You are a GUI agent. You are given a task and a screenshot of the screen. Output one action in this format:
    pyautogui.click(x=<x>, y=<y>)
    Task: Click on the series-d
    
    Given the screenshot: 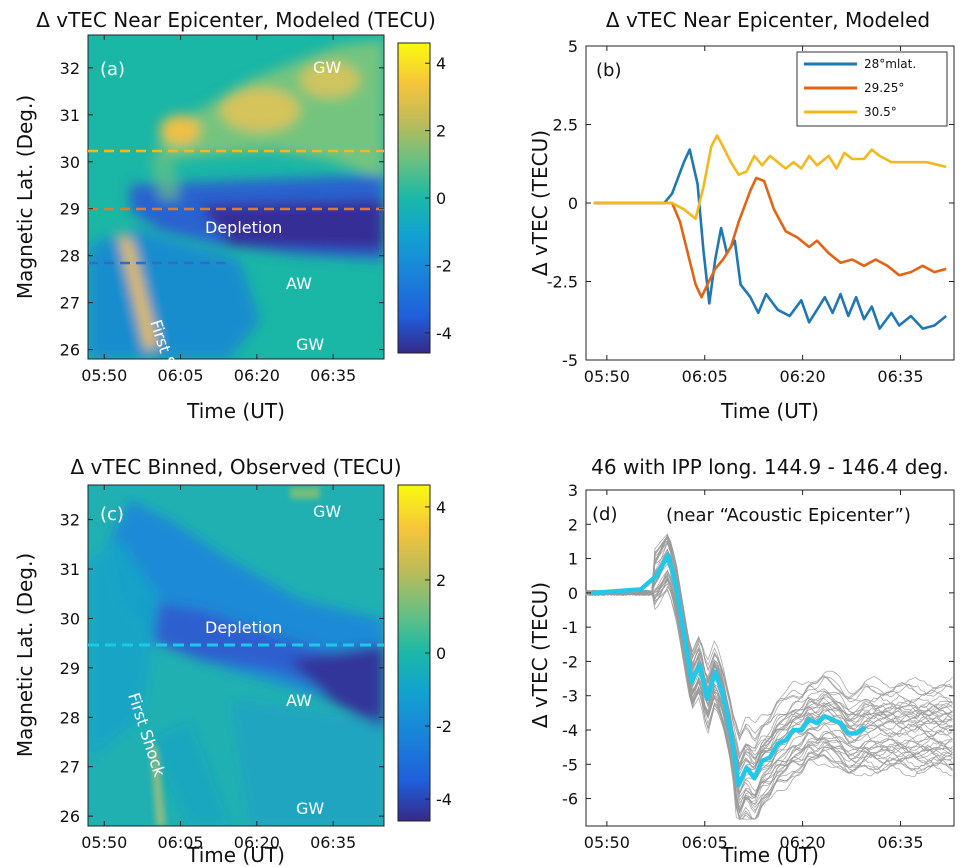 What is the action you would take?
    pyautogui.click(x=729, y=670)
    